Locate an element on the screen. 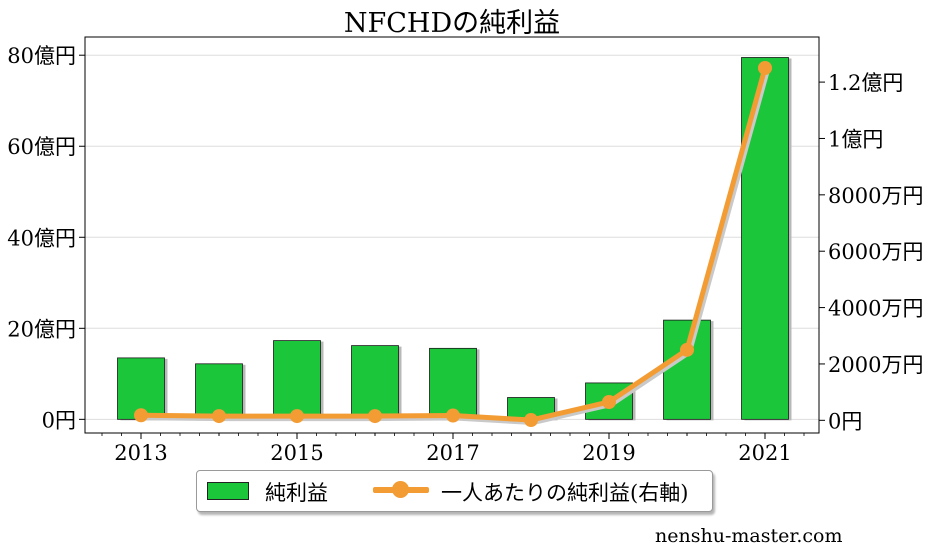  x-axis-tick-label: 2019 is located at coordinates (608, 453).